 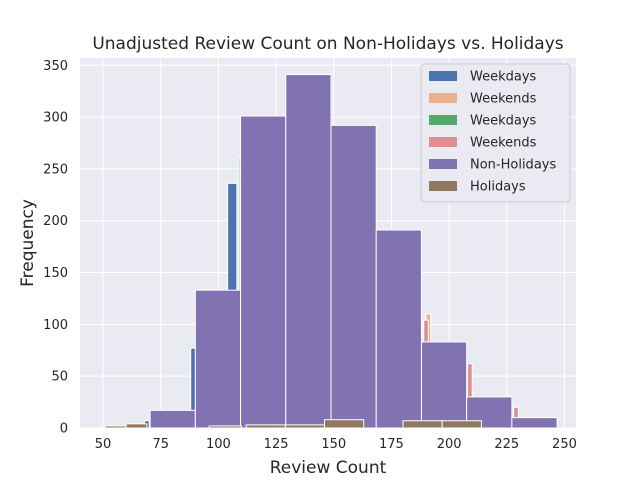 What do you see at coordinates (59, 377) in the screenshot?
I see `y-tick-label: 50` at bounding box center [59, 377].